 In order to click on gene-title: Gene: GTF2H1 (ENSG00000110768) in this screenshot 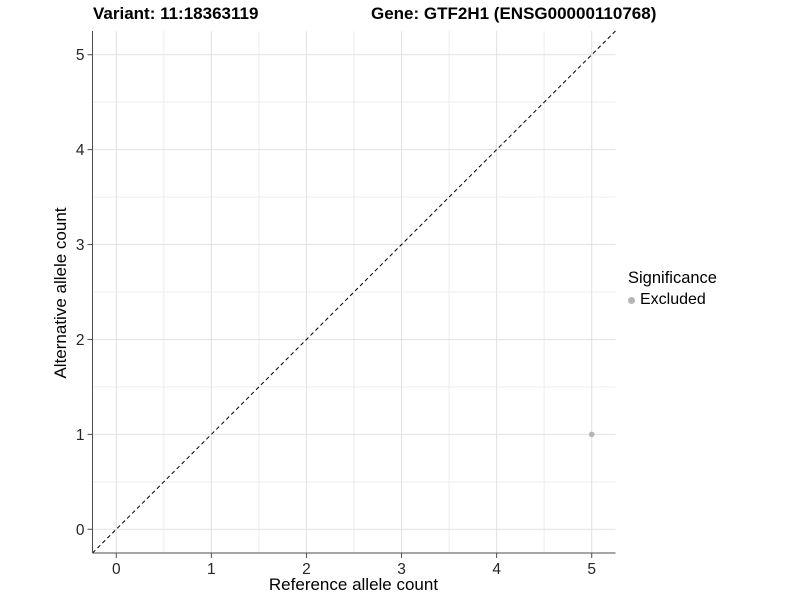, I will do `click(514, 13)`.